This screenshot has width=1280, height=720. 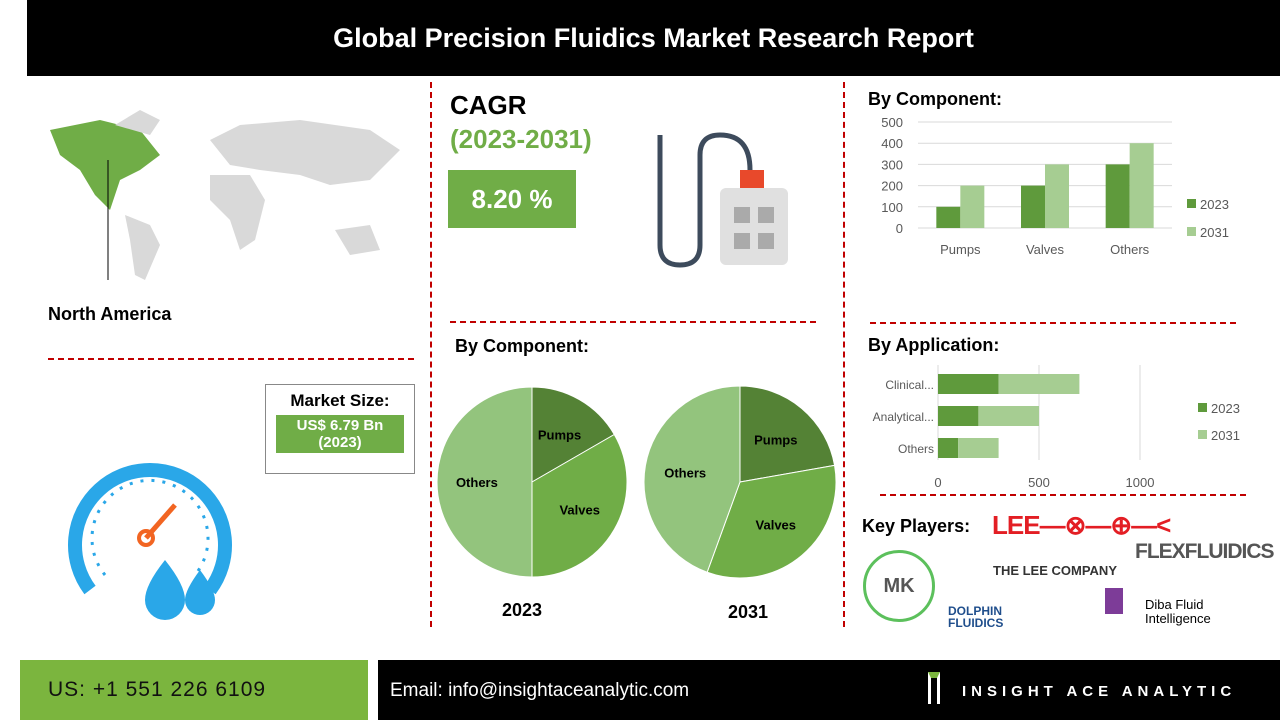 I want to click on pie-slice-others-2023, so click(x=484, y=482).